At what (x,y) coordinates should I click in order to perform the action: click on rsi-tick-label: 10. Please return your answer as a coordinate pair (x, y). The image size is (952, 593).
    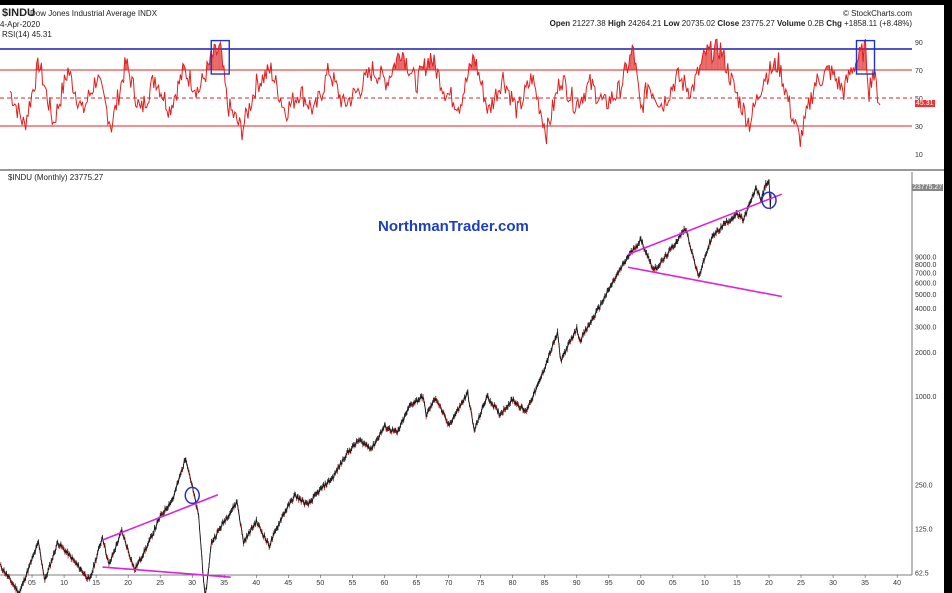
    Looking at the image, I should click on (919, 155).